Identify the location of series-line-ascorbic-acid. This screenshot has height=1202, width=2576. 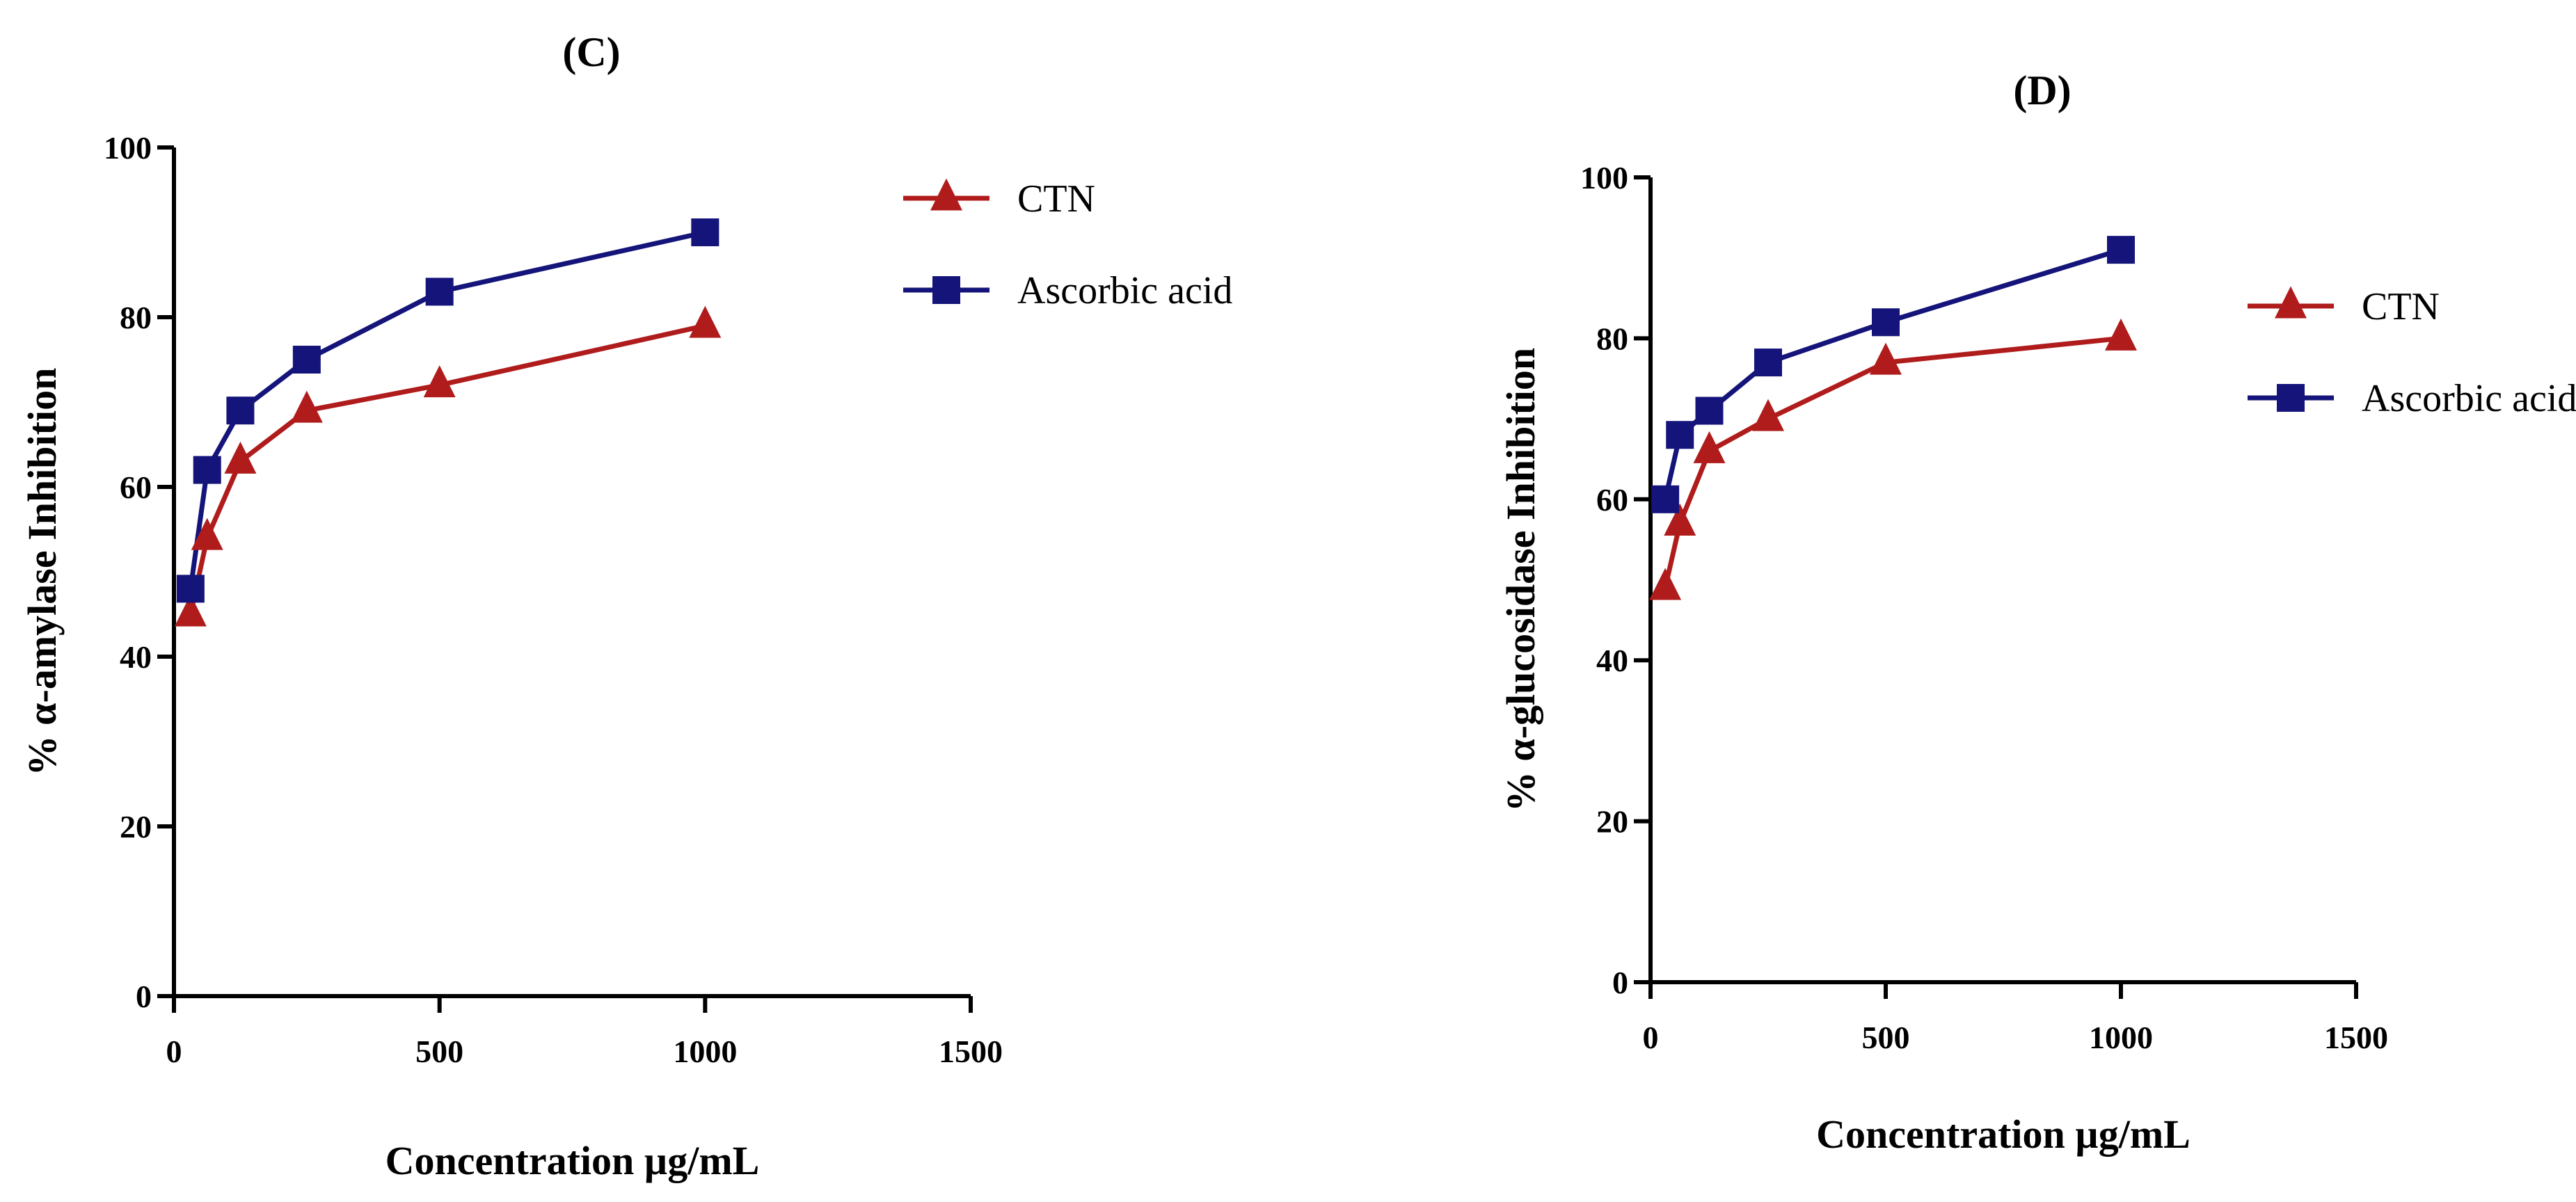
(447, 410).